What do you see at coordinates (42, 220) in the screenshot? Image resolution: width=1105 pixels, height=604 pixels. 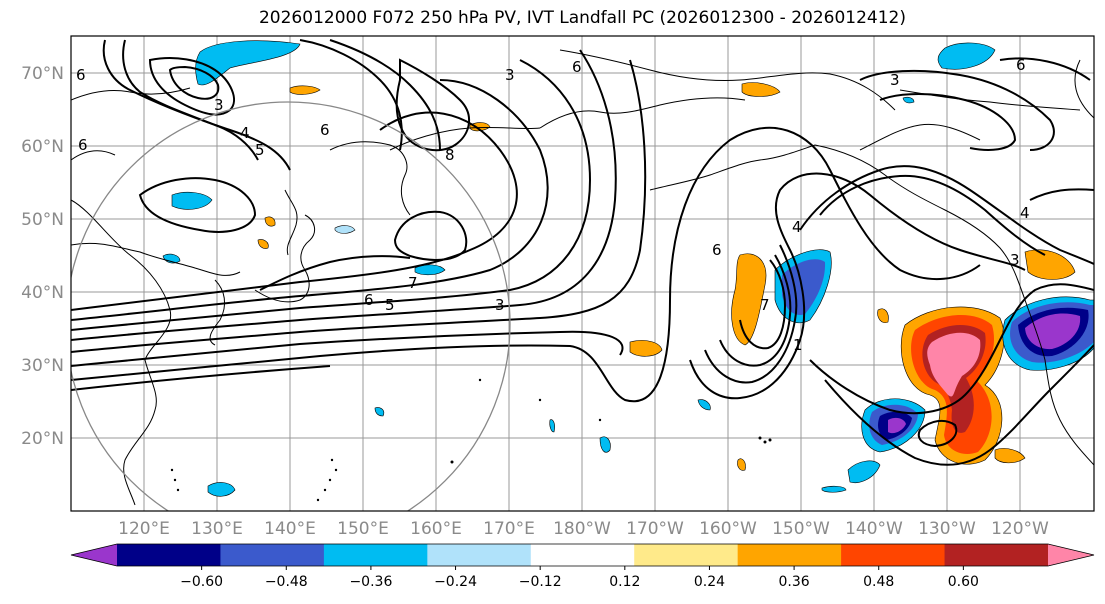 I see `lat-label: 50°N` at bounding box center [42, 220].